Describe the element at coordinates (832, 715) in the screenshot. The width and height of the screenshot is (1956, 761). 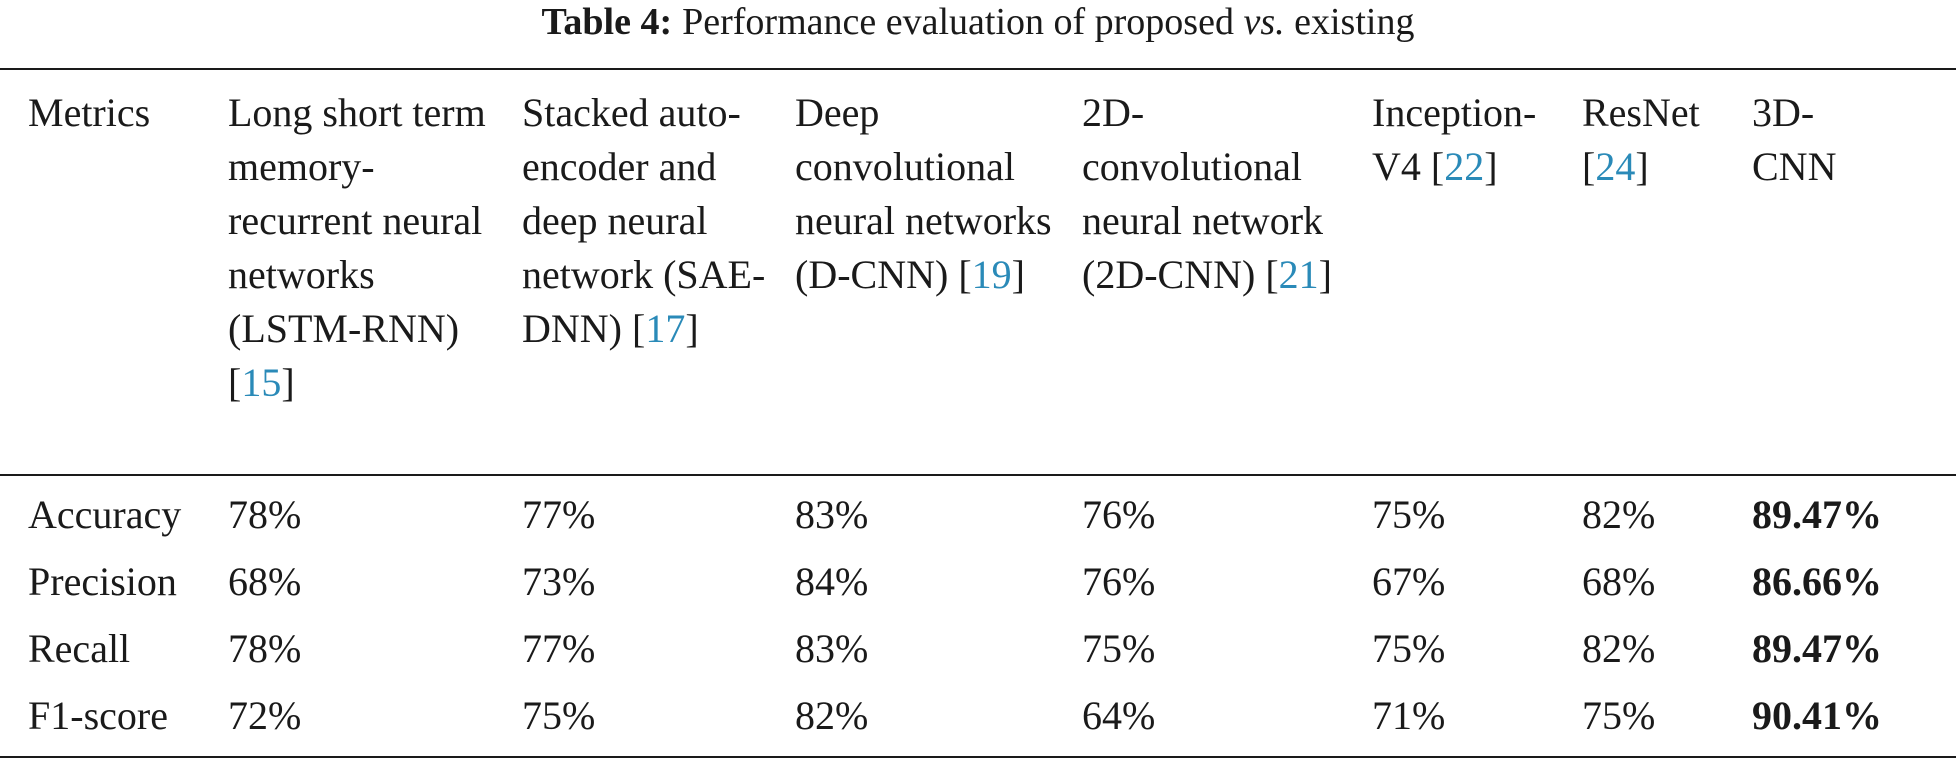
I see `cell-d-cnn: 82%` at that location.